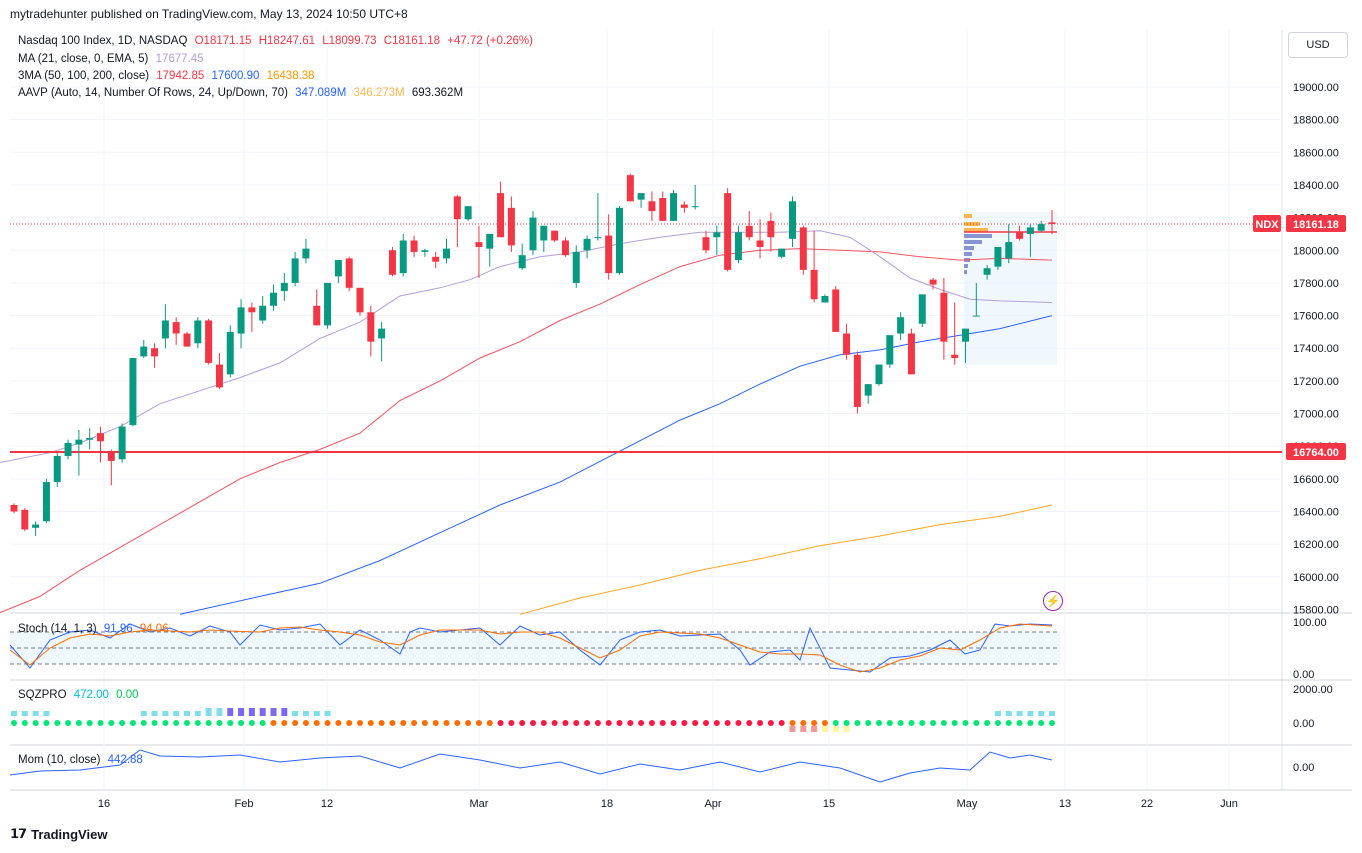 This screenshot has height=853, width=1362. I want to click on symbol-tag-text: NDX, so click(1267, 225).